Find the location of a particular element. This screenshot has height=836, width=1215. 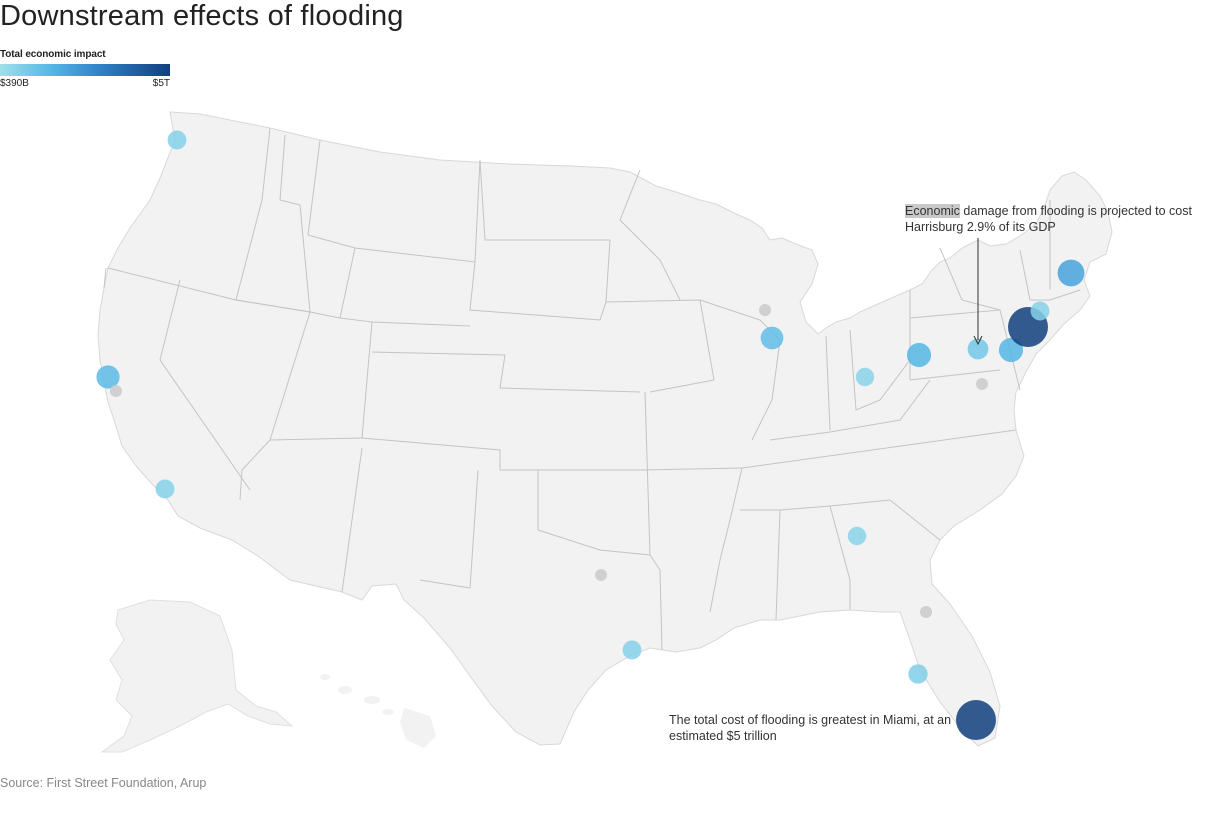

page-title: Downstream effects of flooding is located at coordinates (202, 16).